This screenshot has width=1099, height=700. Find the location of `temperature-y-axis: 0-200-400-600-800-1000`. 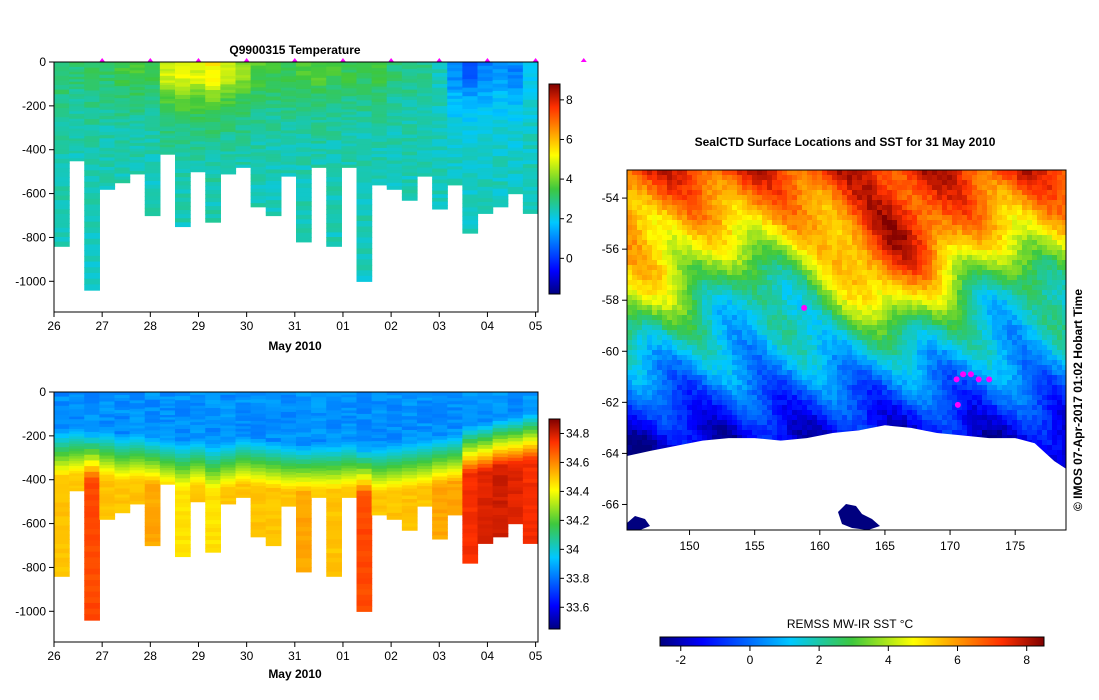

temperature-y-axis: 0-200-400-600-800-1000 is located at coordinates (34, 171).